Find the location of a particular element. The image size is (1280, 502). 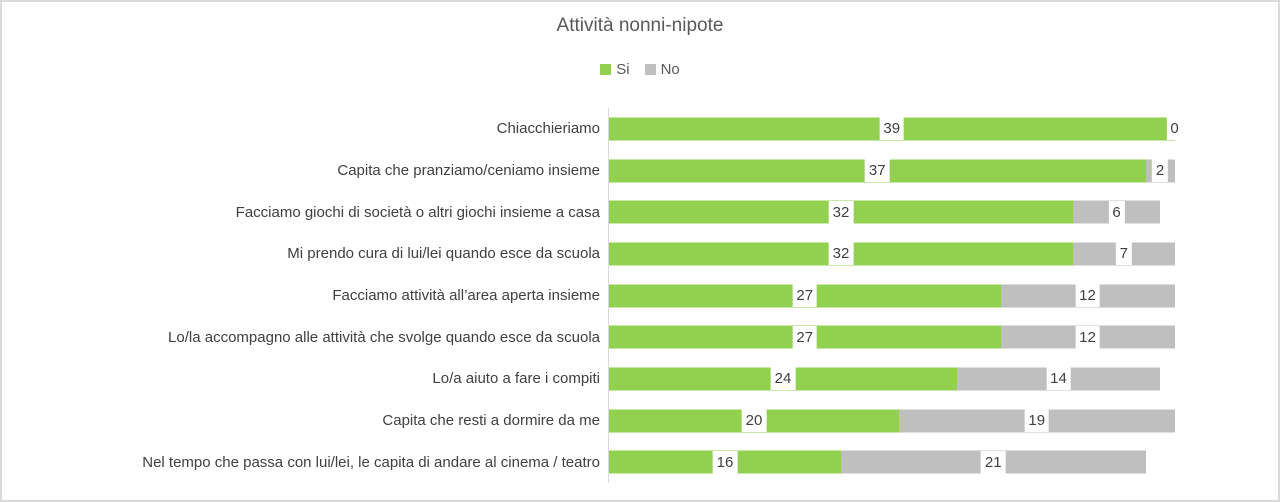

value-label-si: 16 is located at coordinates (725, 462).